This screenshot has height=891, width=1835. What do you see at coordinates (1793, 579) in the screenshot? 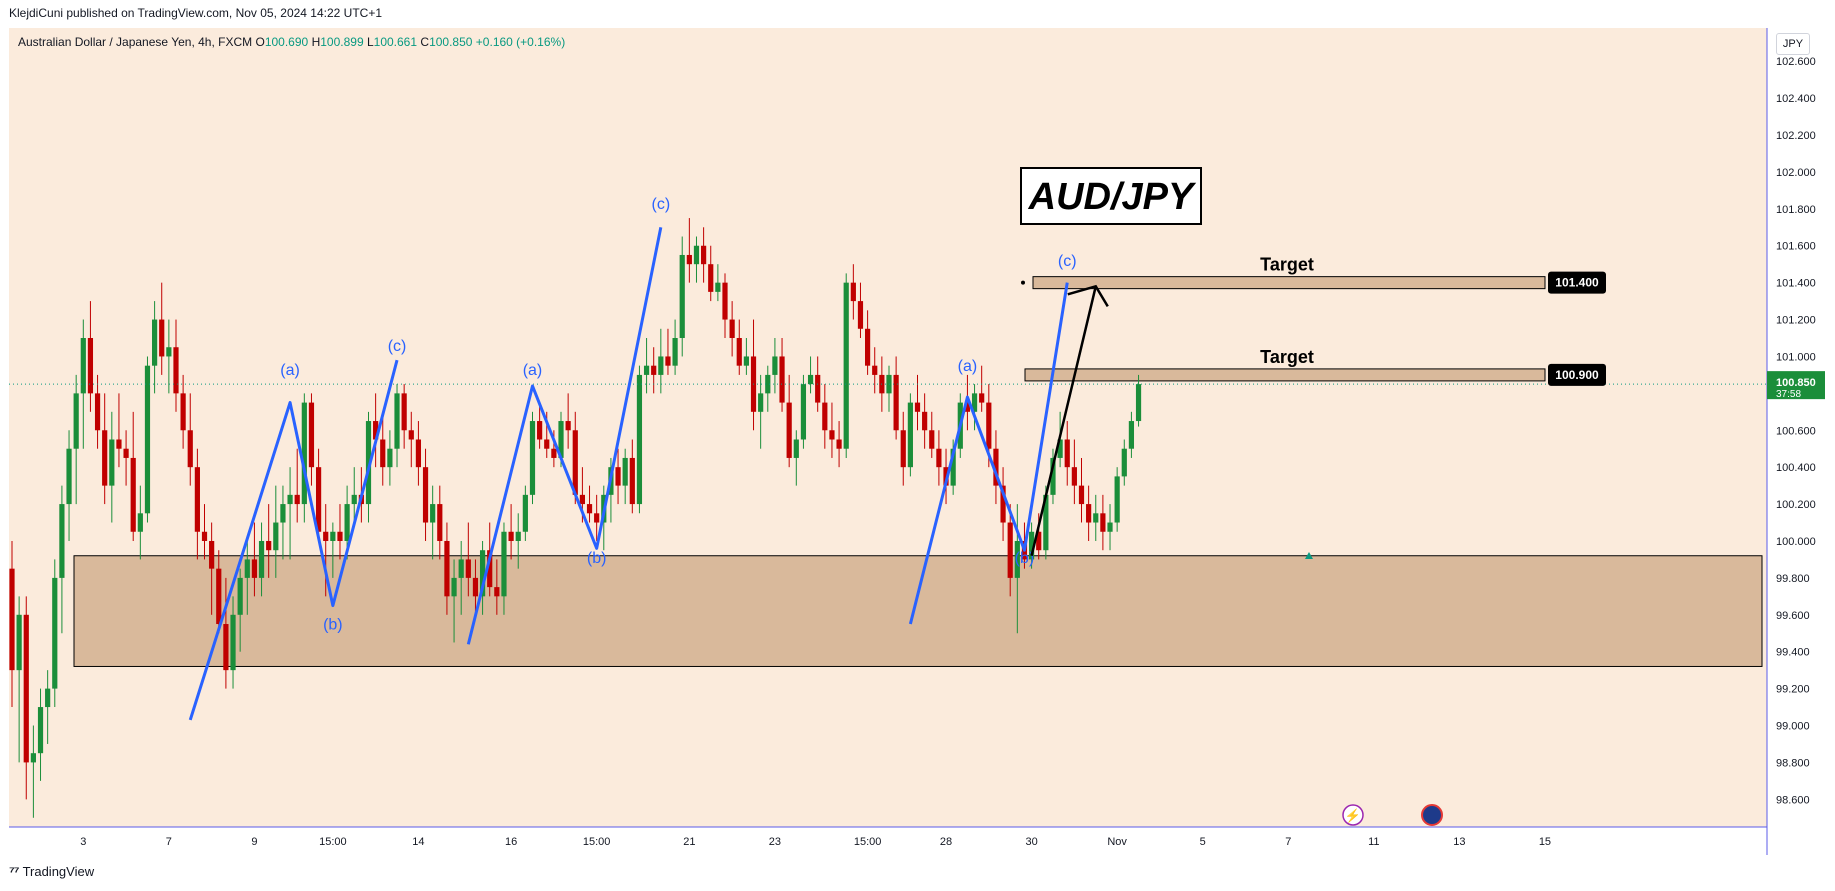
I see `y-tick-label: 99.800` at bounding box center [1793, 579].